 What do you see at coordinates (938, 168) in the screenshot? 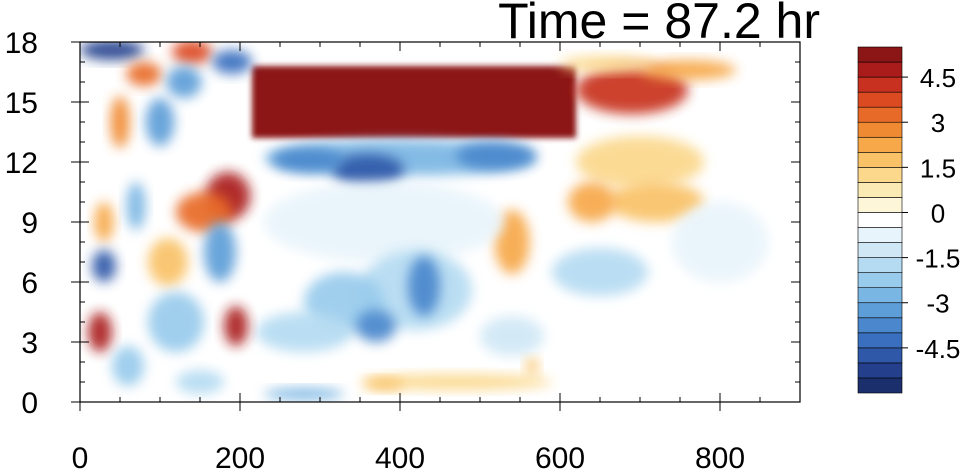
I see `colorbar-label: 1.5` at bounding box center [938, 168].